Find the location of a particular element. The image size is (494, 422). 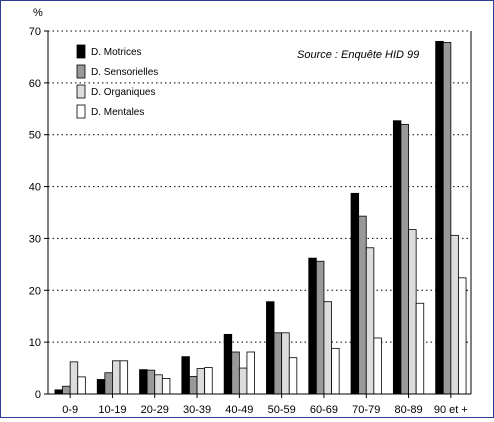

y-axis-label: % is located at coordinates (38, 13).